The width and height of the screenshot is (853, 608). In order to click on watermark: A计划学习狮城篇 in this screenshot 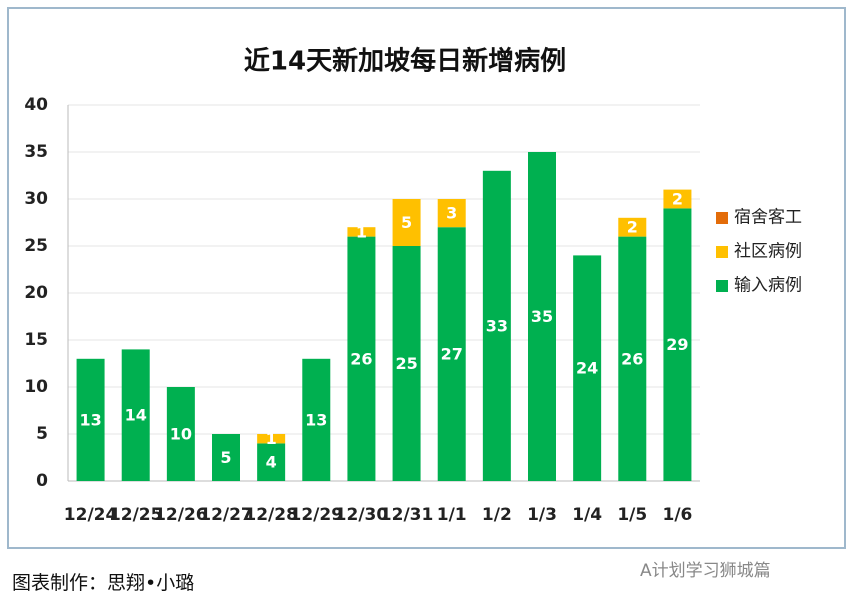, I will do `click(705, 571)`.